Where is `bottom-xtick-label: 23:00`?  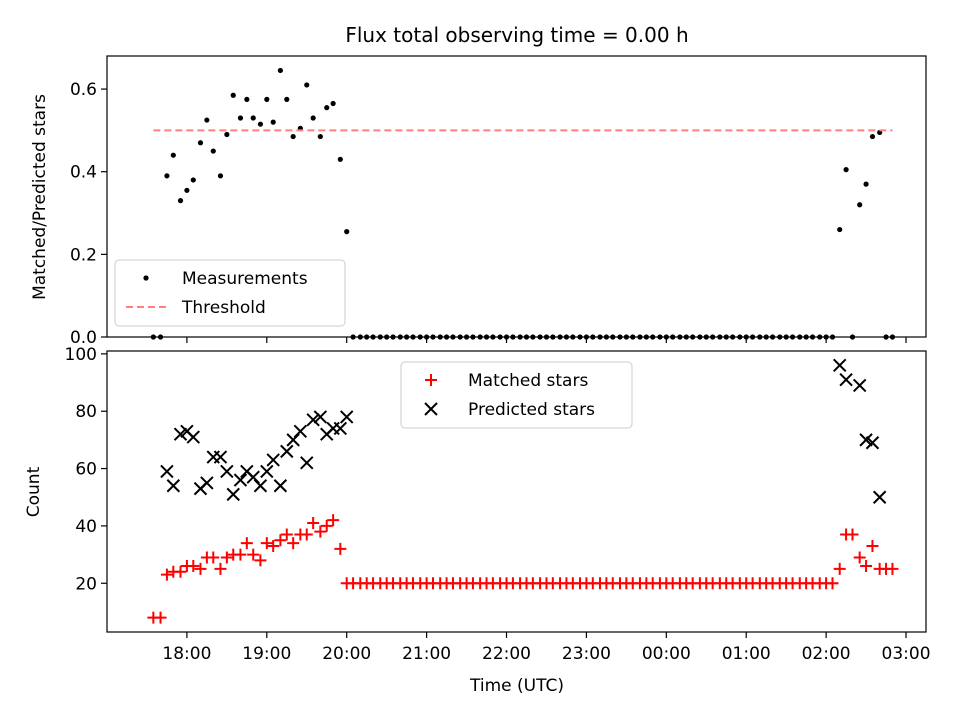
bottom-xtick-label: 23:00 is located at coordinates (586, 654).